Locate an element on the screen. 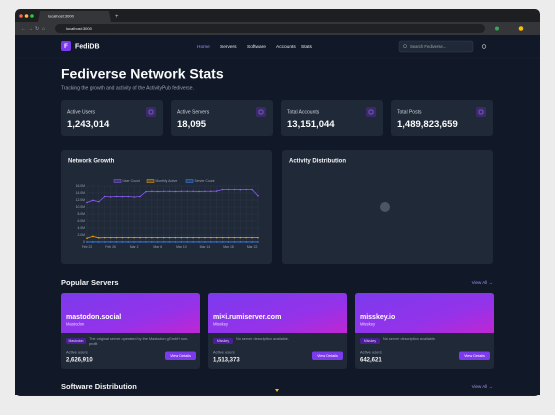  stat-label: Total Posts is located at coordinates (409, 112).